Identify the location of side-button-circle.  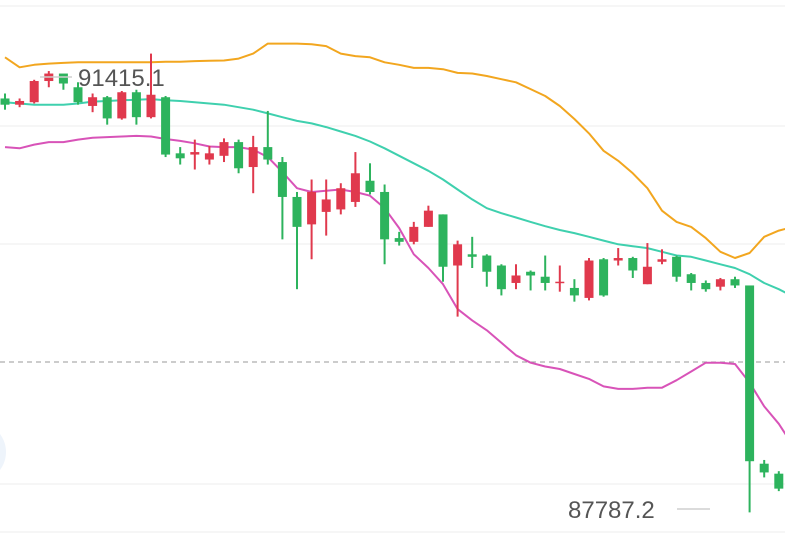
(3, 452).